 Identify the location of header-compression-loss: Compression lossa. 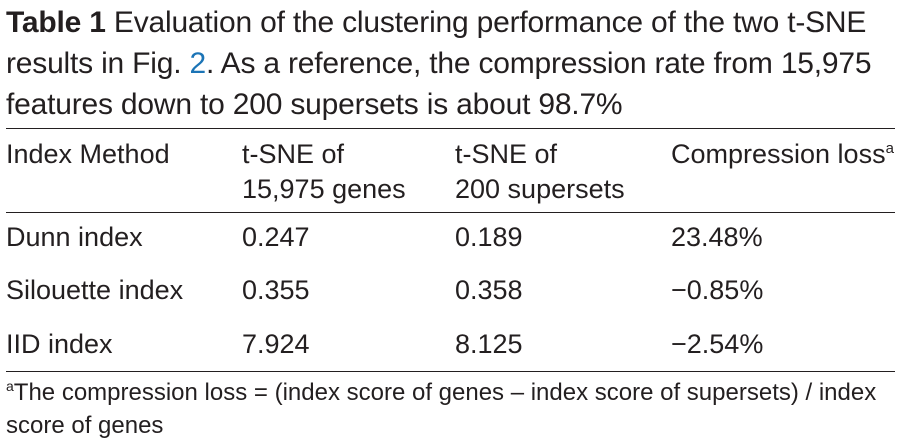
(782, 154).